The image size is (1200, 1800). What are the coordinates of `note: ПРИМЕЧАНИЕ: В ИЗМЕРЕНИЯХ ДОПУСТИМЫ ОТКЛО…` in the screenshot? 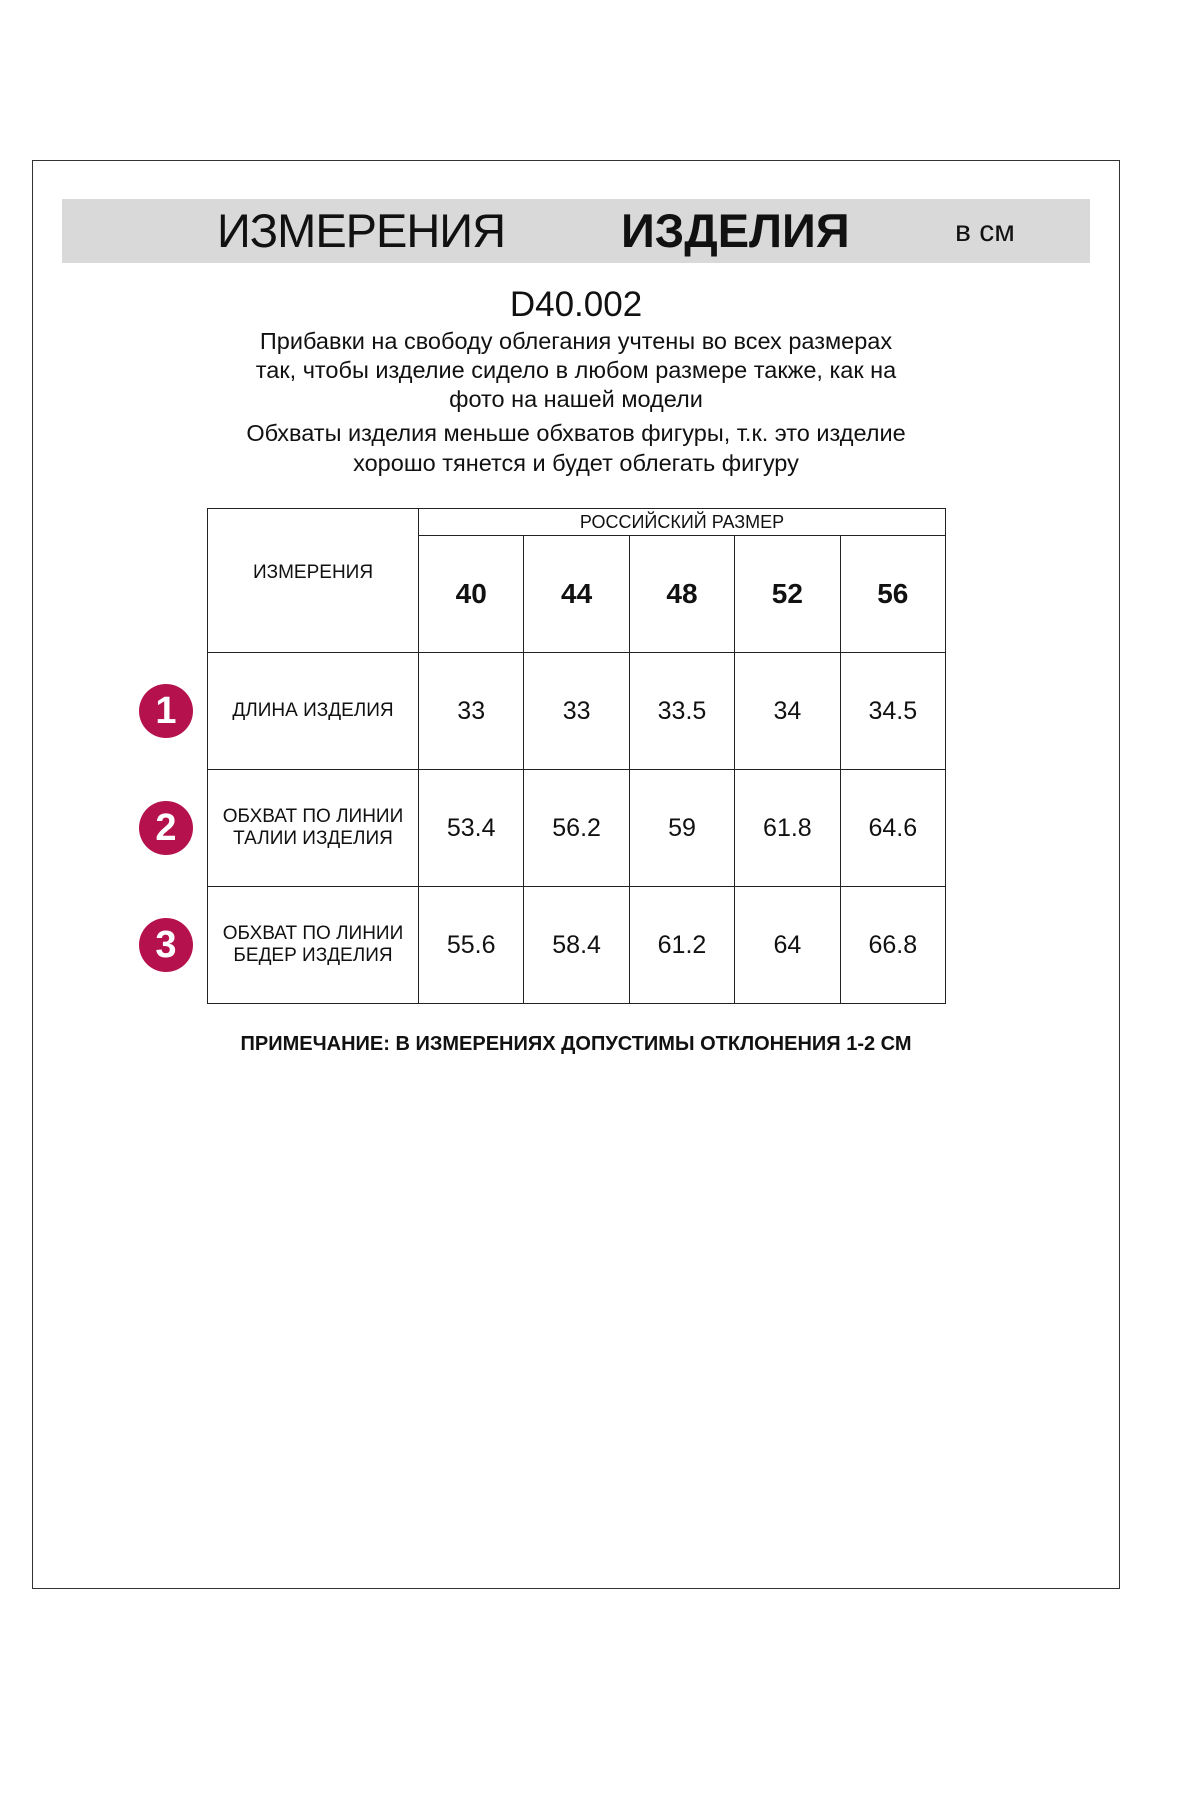 It's located at (576, 1044).